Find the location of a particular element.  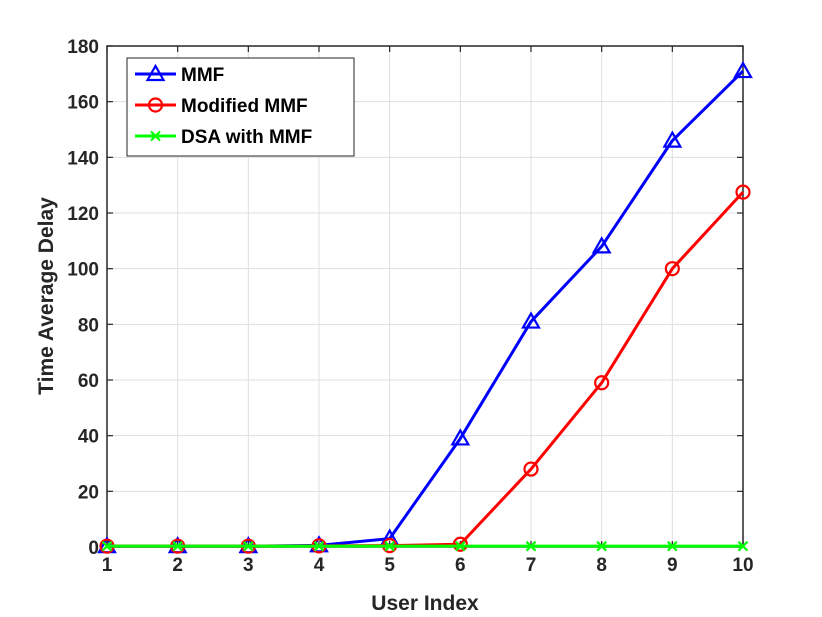

legend-label: MMF is located at coordinates (202, 75).